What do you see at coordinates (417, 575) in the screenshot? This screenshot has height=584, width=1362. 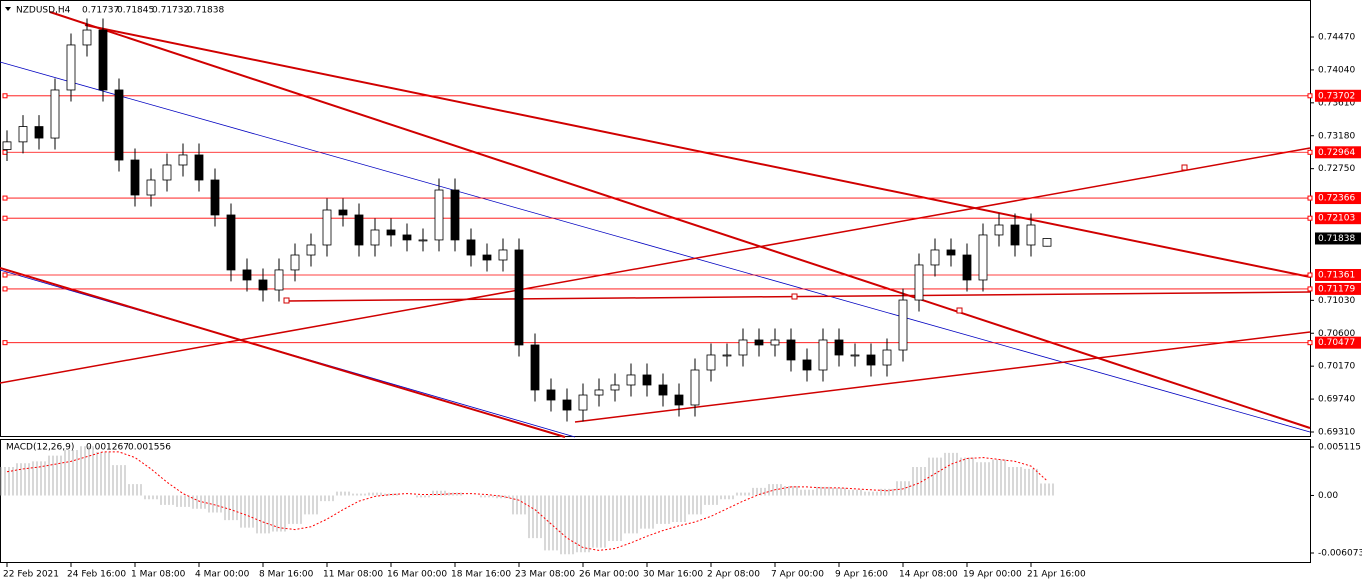 I see `x-tick-label: 16 Mar 00:00` at bounding box center [417, 575].